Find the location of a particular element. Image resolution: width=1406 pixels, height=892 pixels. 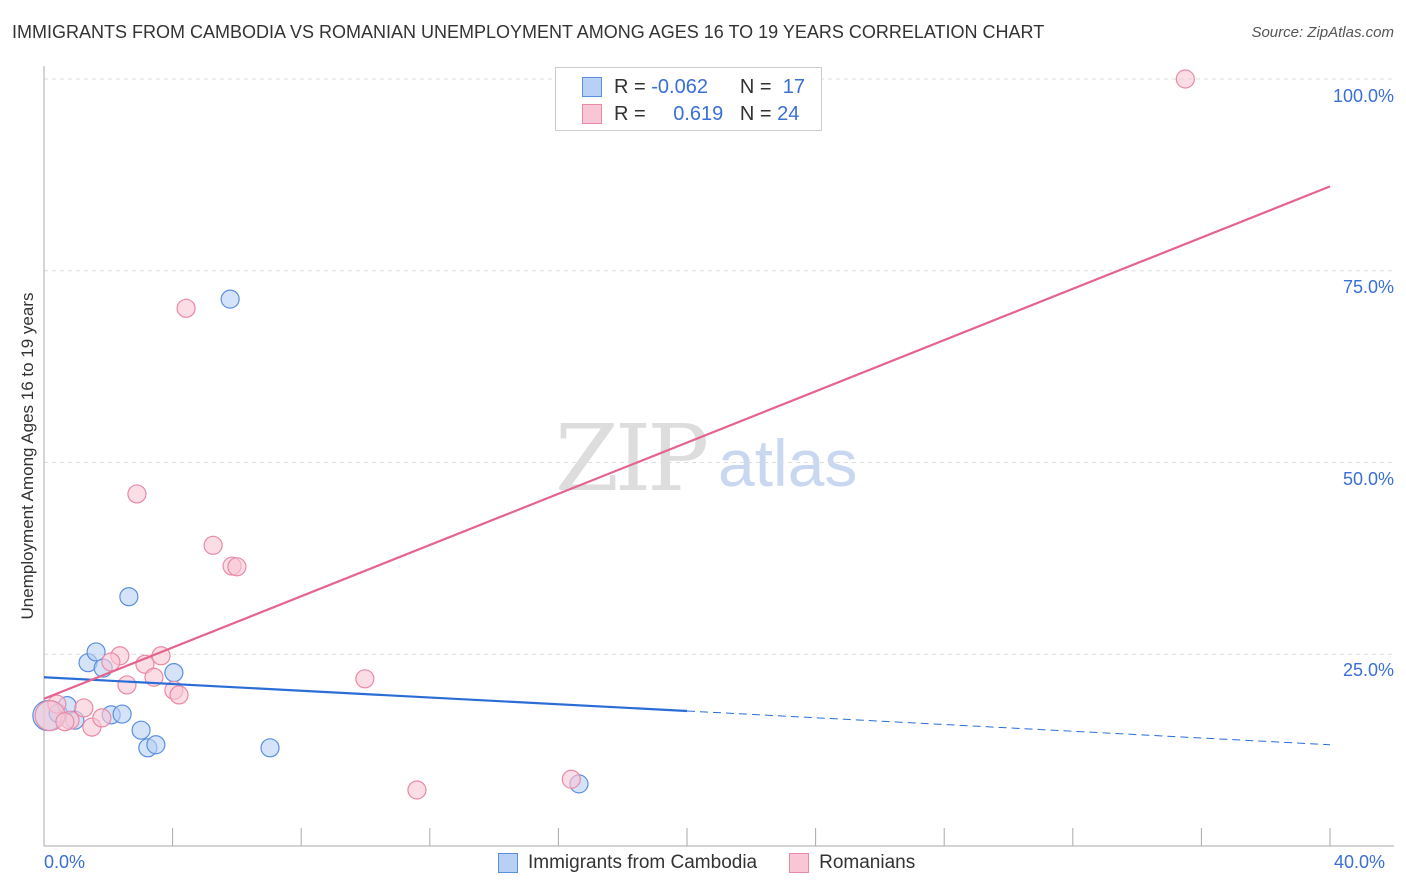

series-legend: Immigrants from Cambodia Romanians is located at coordinates (706, 863).